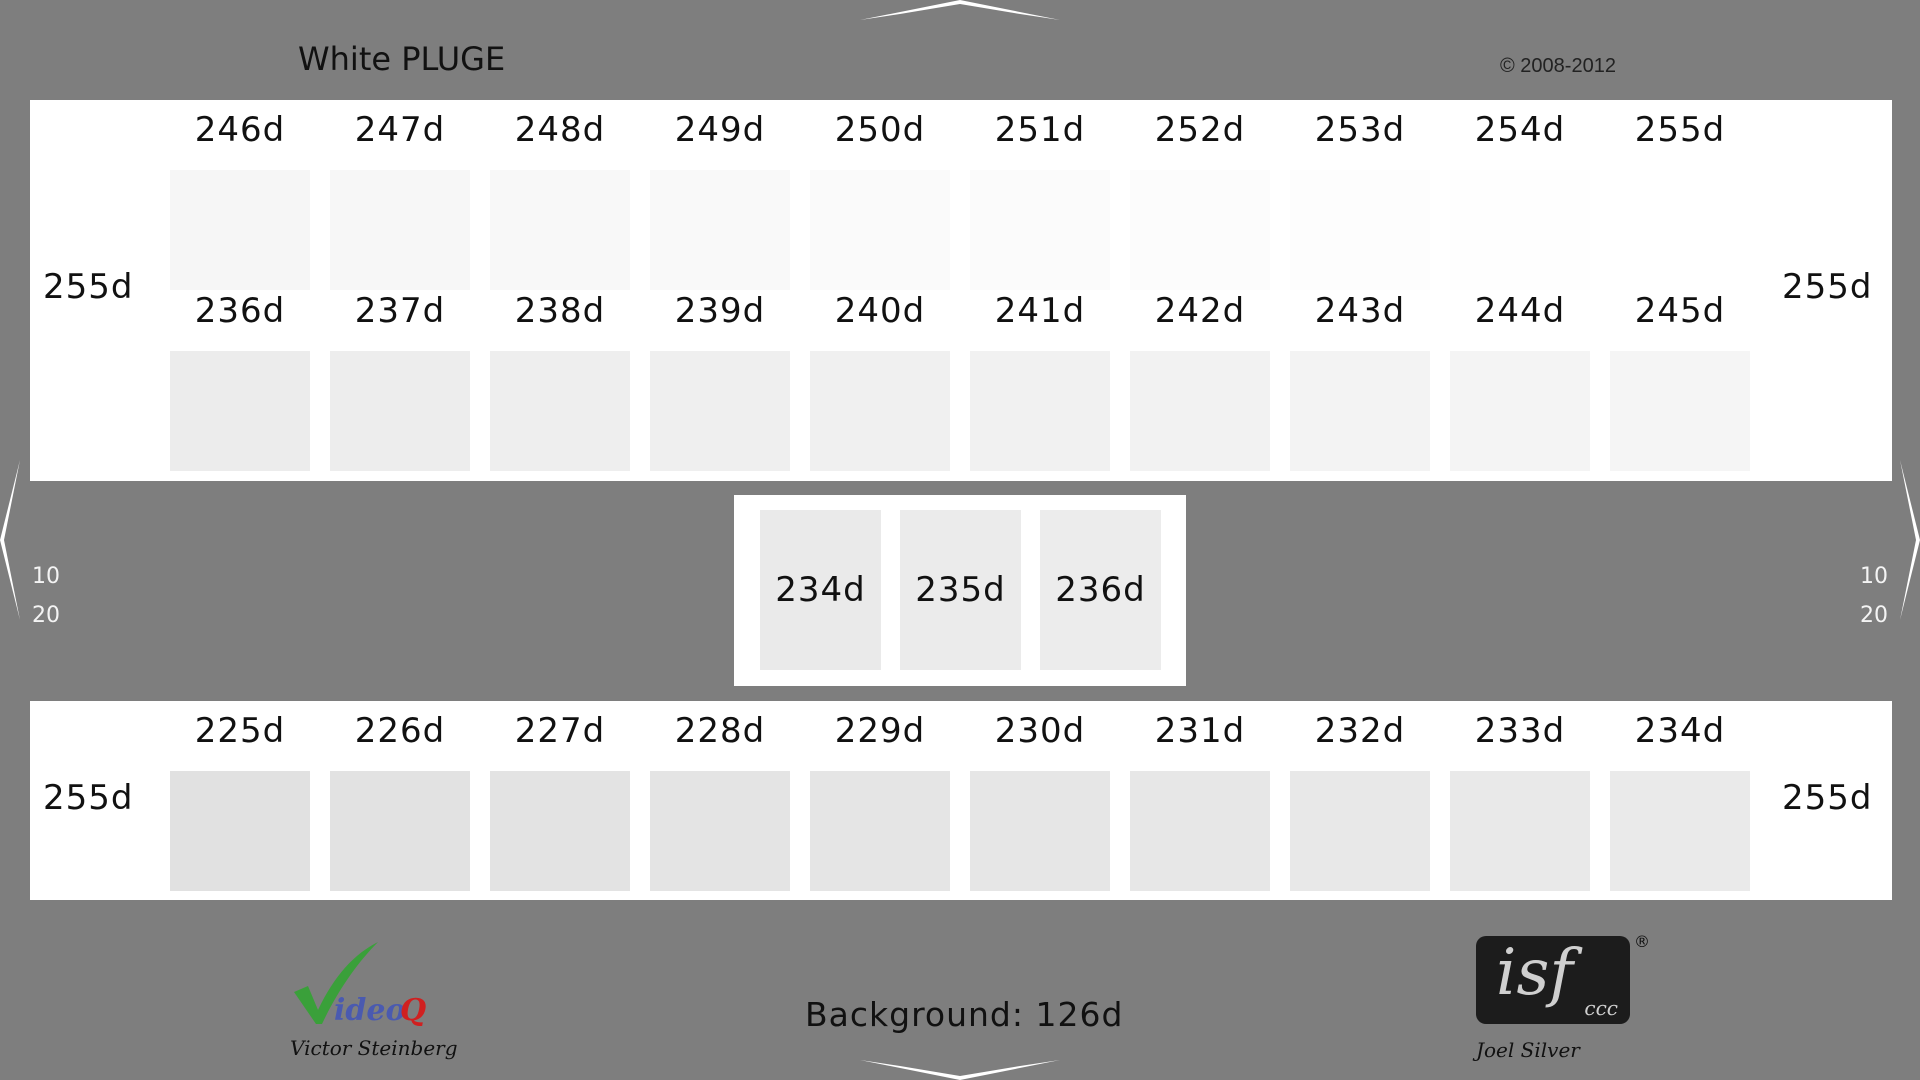 The width and height of the screenshot is (1920, 1080). What do you see at coordinates (560, 130) in the screenshot?
I see `patch-label: 248d` at bounding box center [560, 130].